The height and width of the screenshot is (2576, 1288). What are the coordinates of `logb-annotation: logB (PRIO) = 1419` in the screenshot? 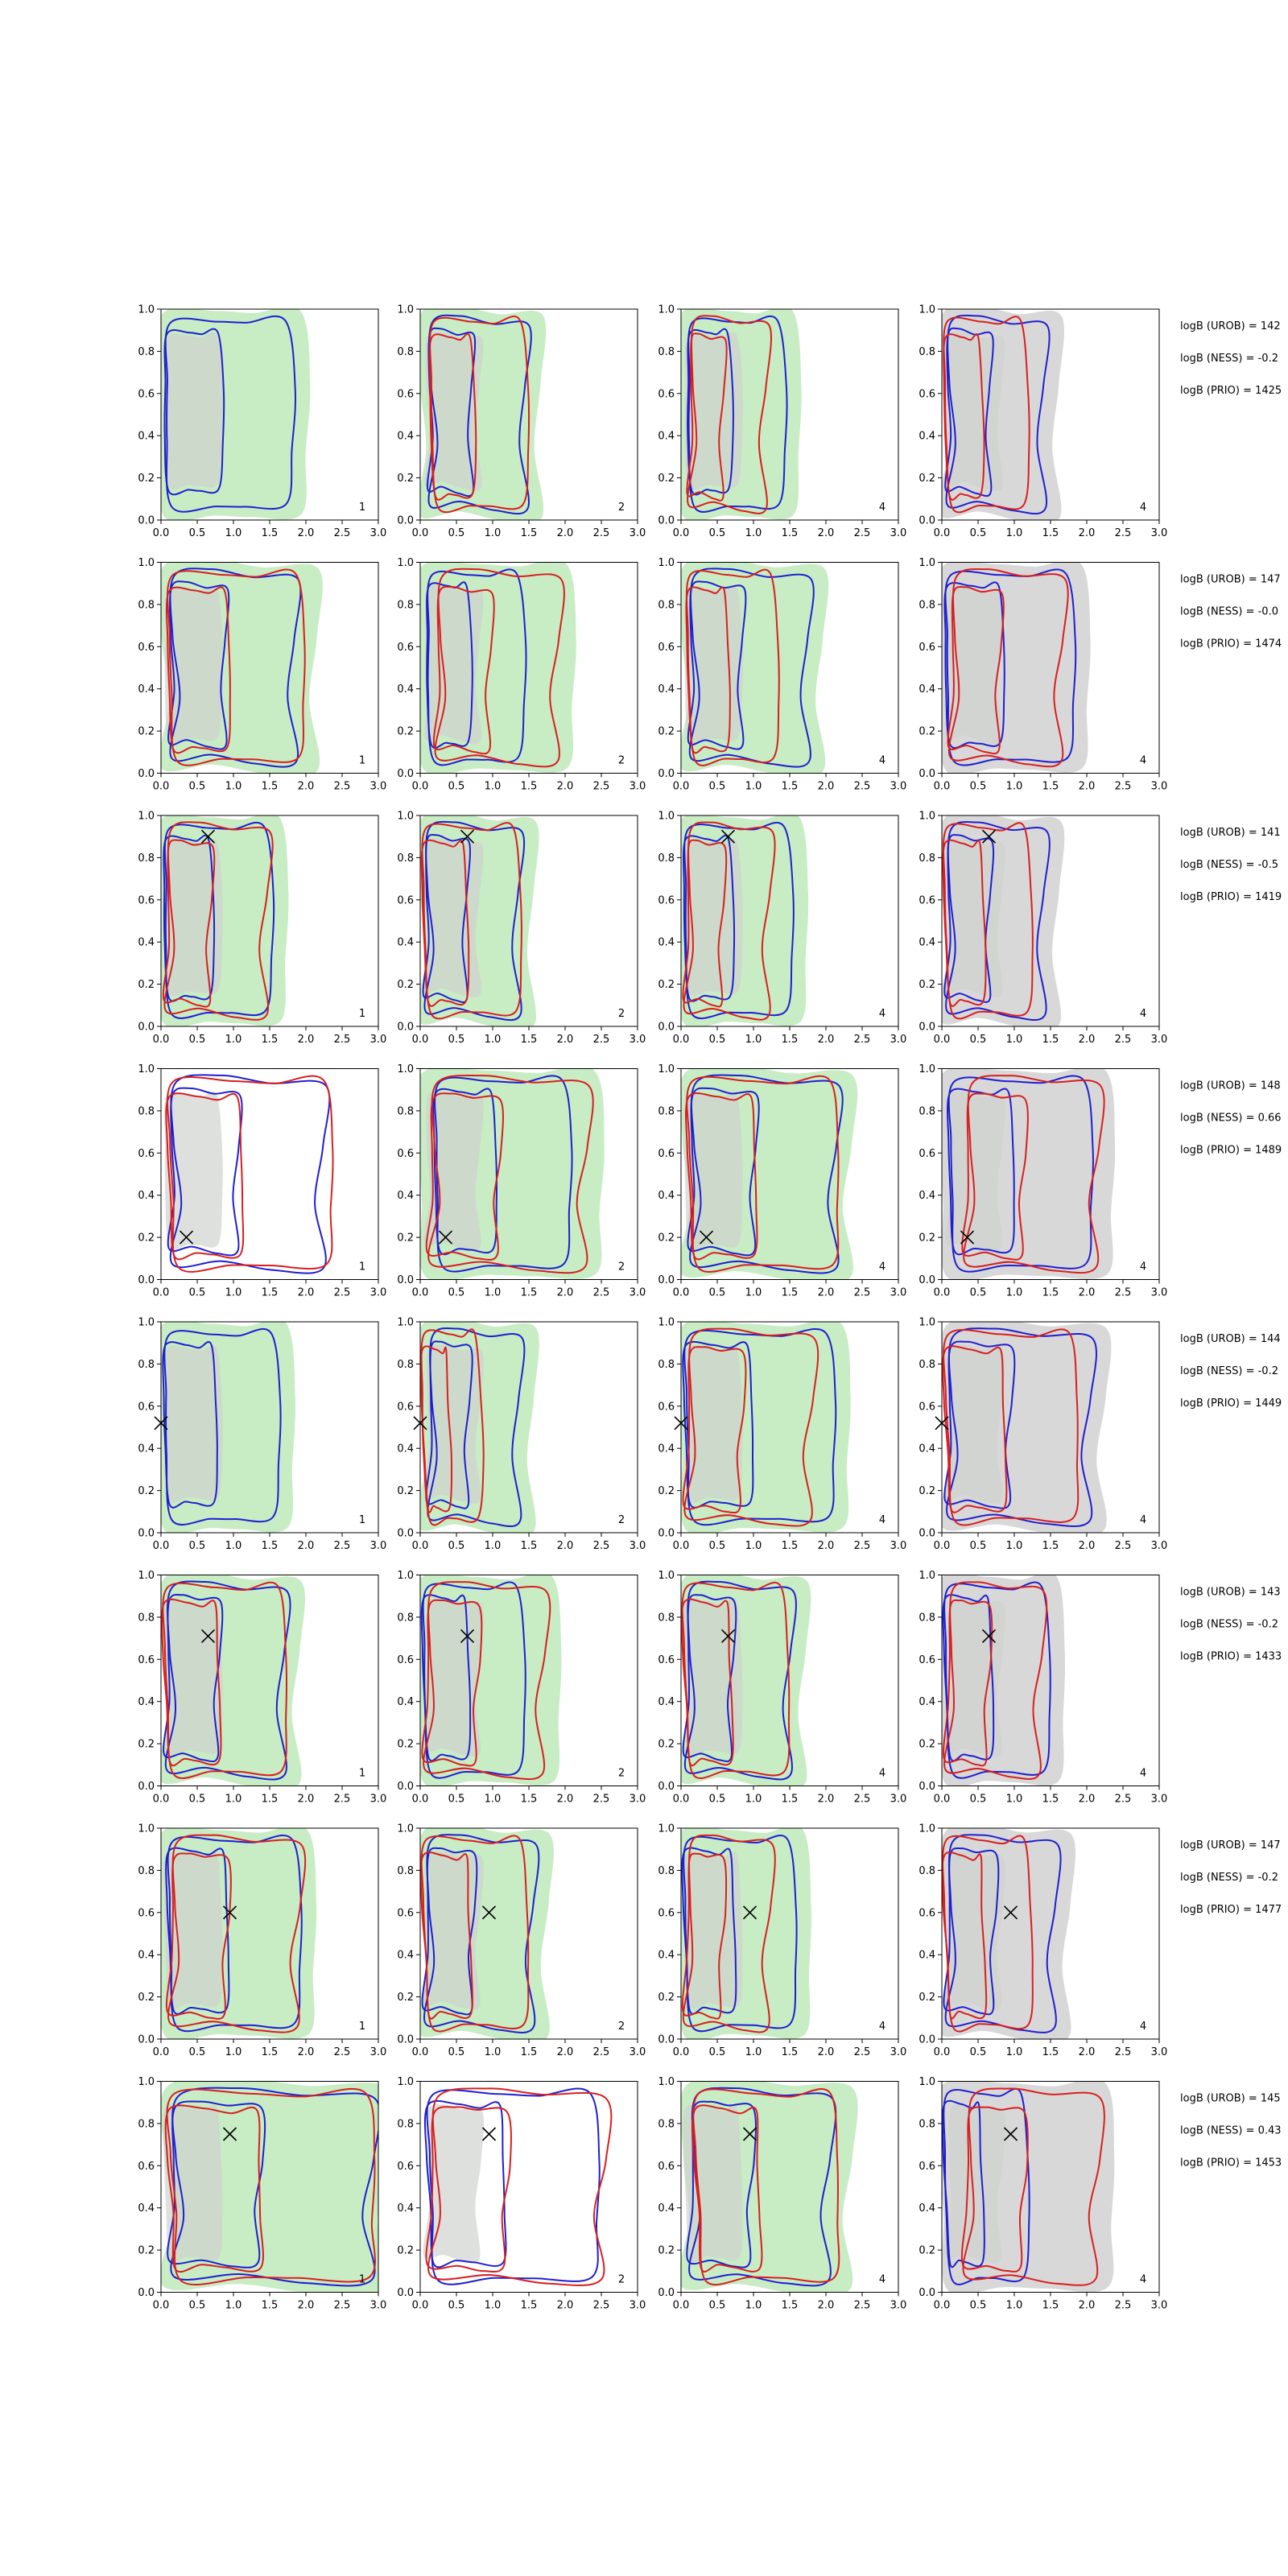 It's located at (1231, 897).